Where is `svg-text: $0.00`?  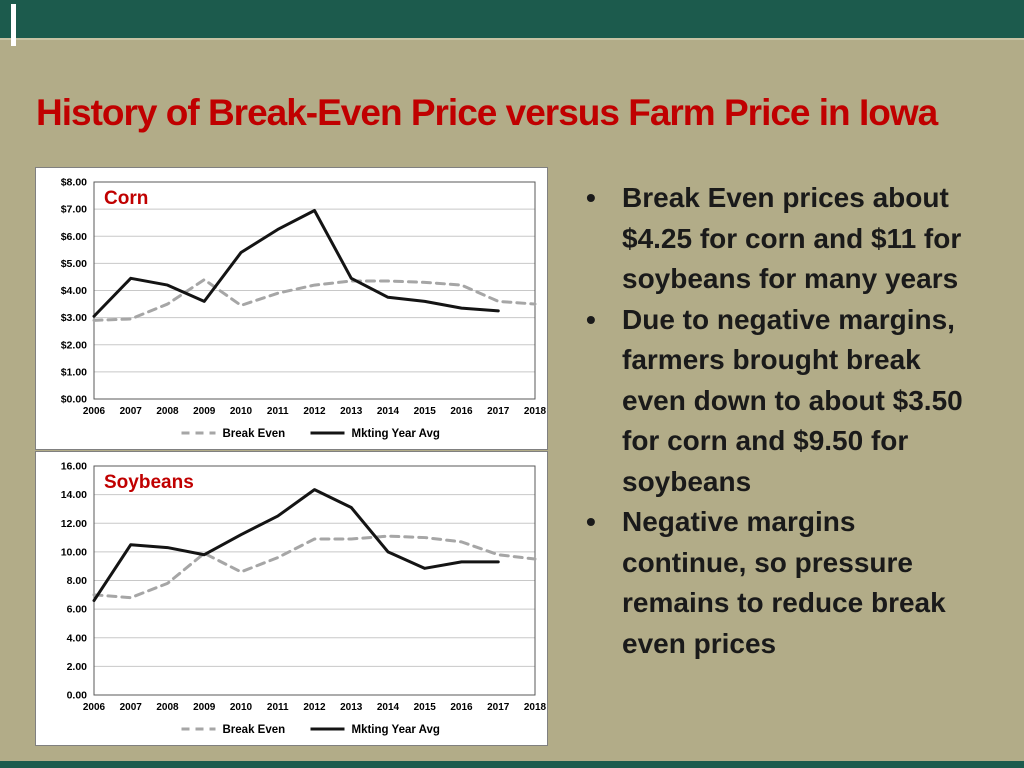 svg-text: $0.00 is located at coordinates (74, 400).